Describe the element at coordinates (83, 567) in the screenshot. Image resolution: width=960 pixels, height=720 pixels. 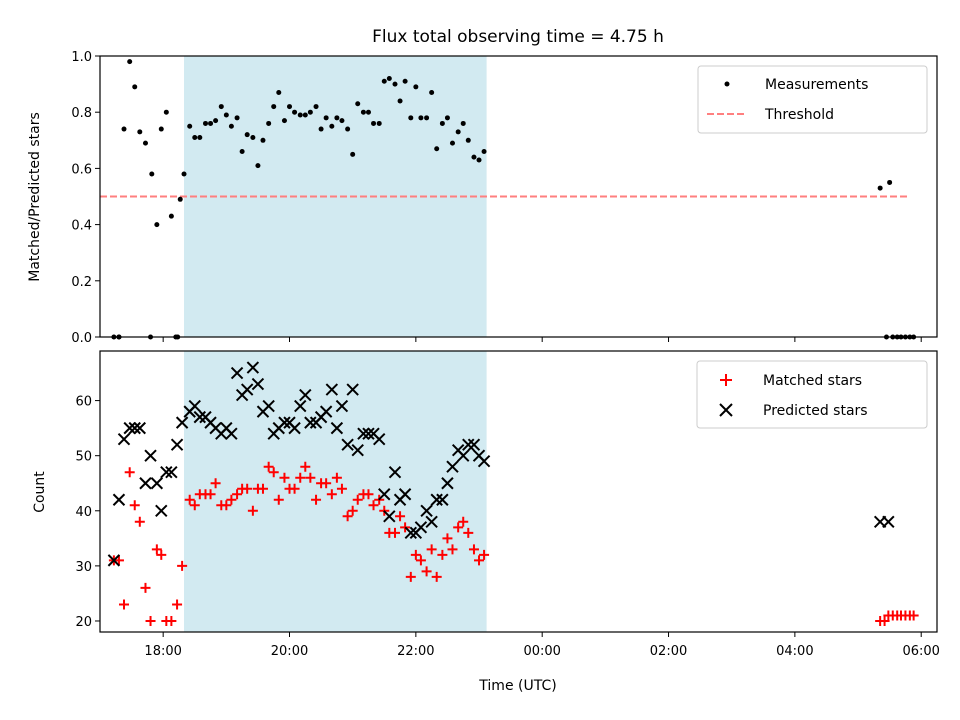
I see `bot-ytick-label: 30` at that location.